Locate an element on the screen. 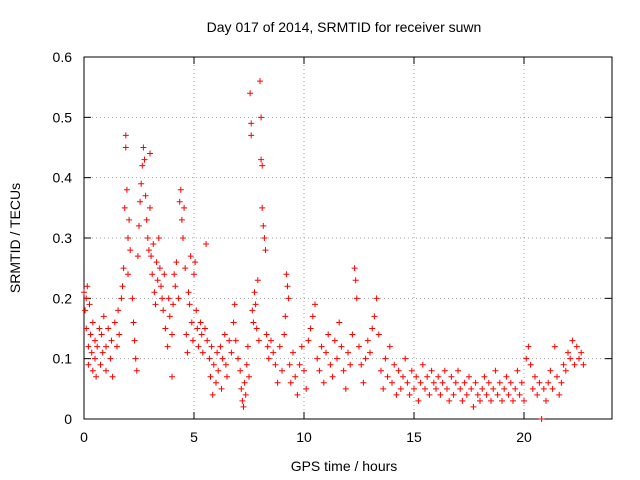  x-tick-label: 15 is located at coordinates (414, 437).